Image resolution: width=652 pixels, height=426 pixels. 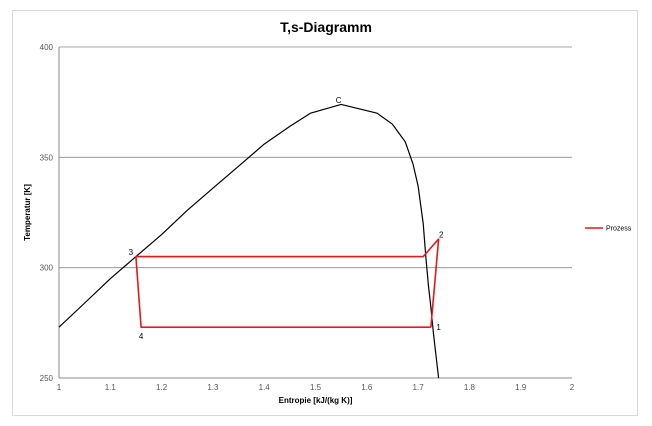 What do you see at coordinates (441, 235) in the screenshot?
I see `point-label-2: 2` at bounding box center [441, 235].